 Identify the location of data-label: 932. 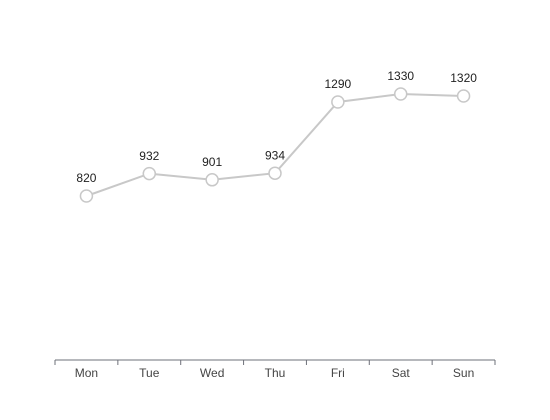
(149, 156).